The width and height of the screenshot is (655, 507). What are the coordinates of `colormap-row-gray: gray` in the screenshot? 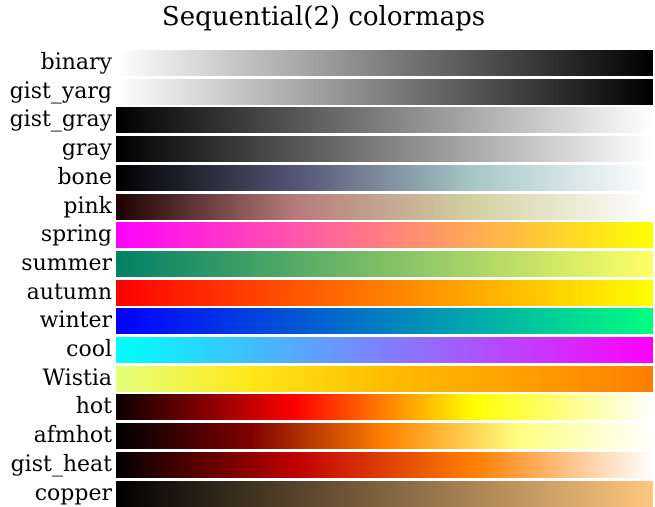 It's located at (327, 149).